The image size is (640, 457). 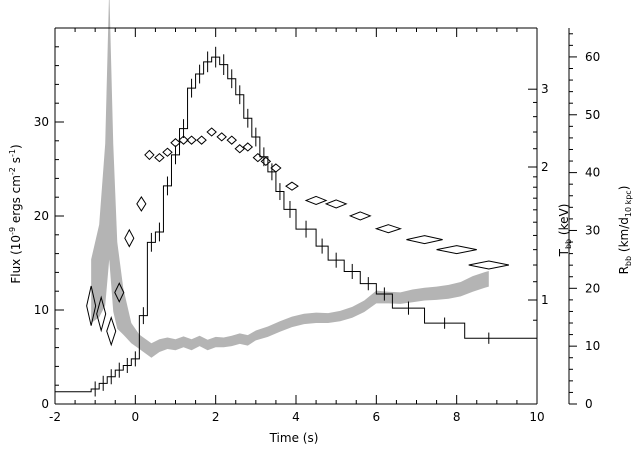 What do you see at coordinates (536, 417) in the screenshot?
I see `x-tick-label: 10` at bounding box center [536, 417].